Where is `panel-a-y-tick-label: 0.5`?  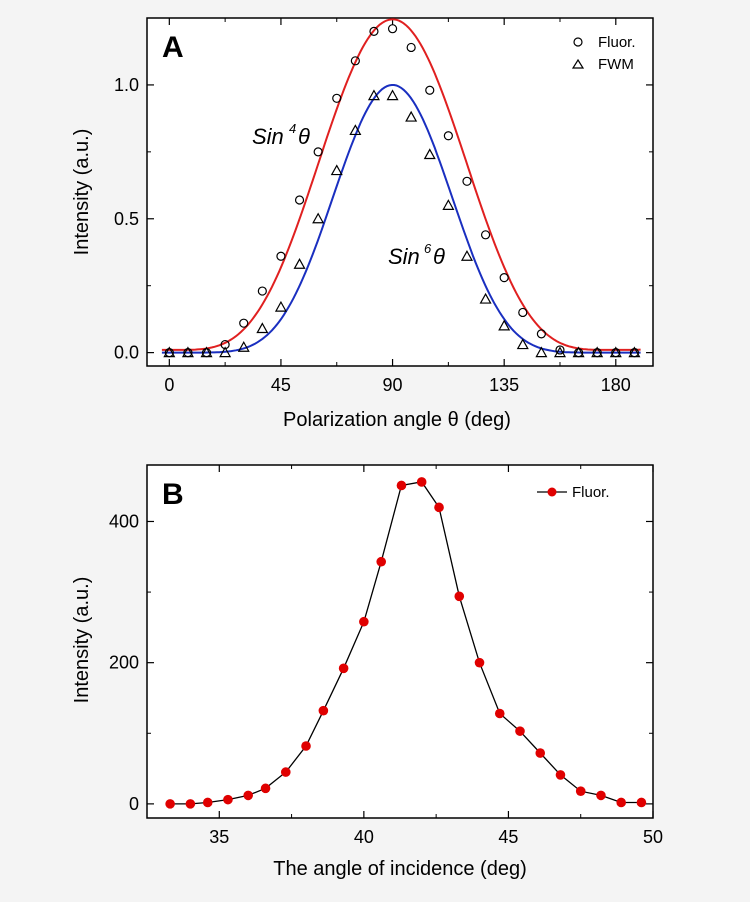 panel-a-y-tick-label: 0.5 is located at coordinates (126, 219).